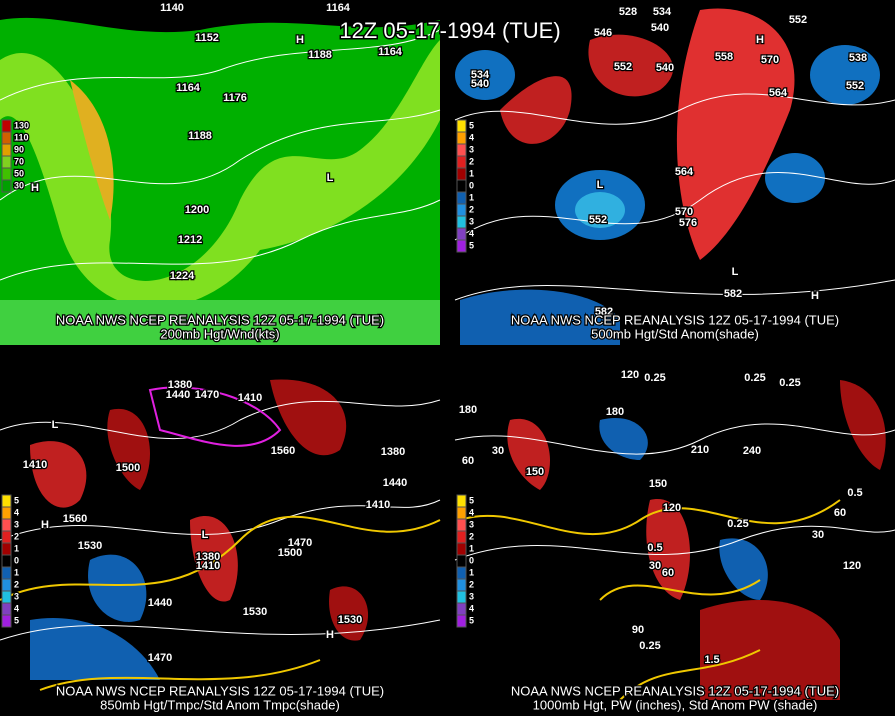 Image resolution: width=895 pixels, height=716 pixels. I want to click on contour, so click(674, 492).